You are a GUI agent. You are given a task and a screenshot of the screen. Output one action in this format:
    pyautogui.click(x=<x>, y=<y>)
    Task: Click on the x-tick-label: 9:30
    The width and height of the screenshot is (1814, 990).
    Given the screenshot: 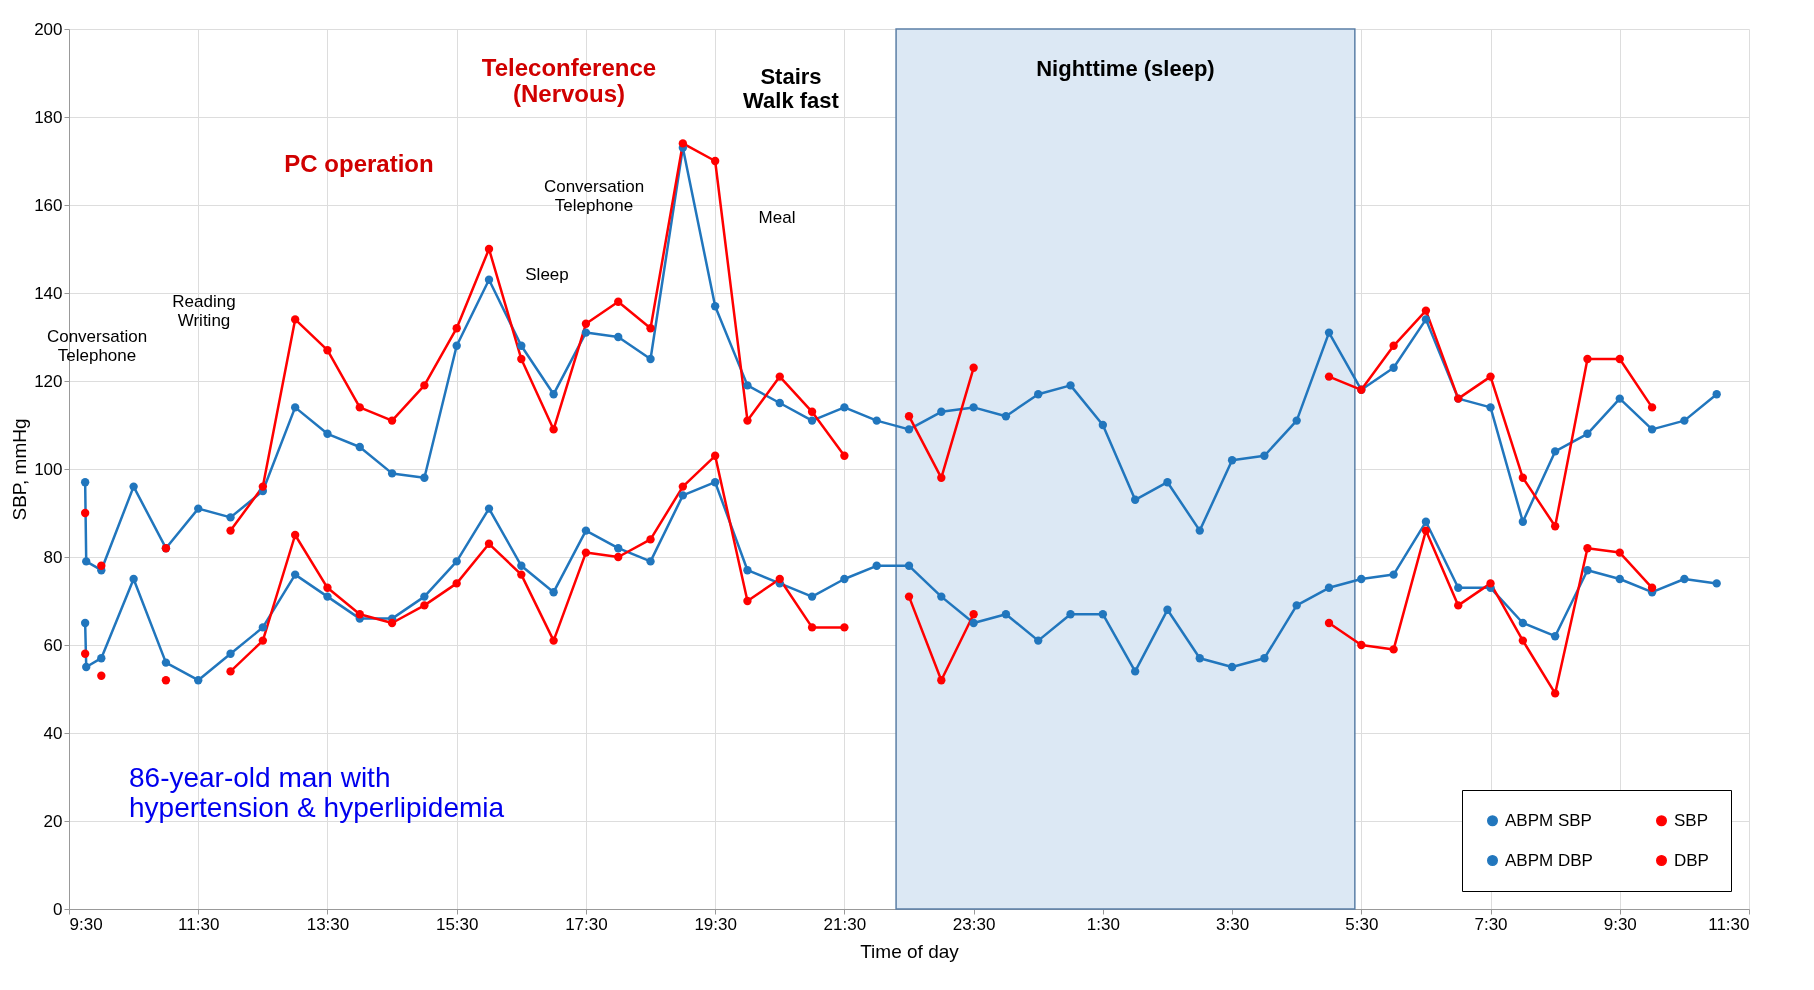 What is the action you would take?
    pyautogui.click(x=1620, y=924)
    